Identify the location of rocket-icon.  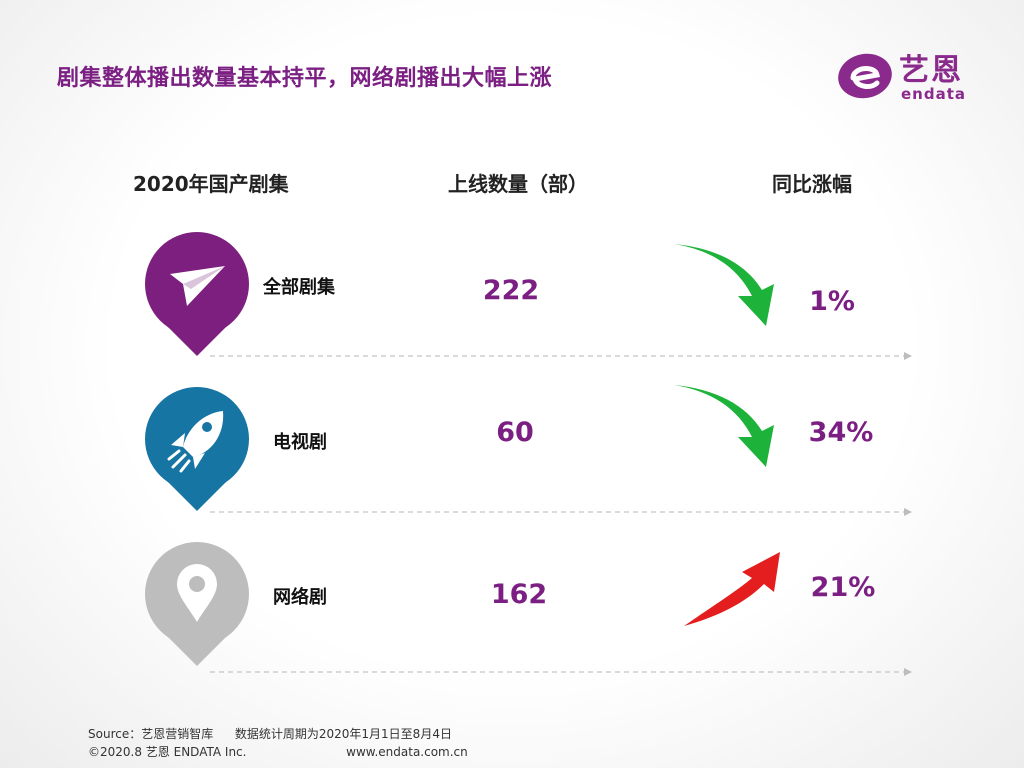
(195, 442).